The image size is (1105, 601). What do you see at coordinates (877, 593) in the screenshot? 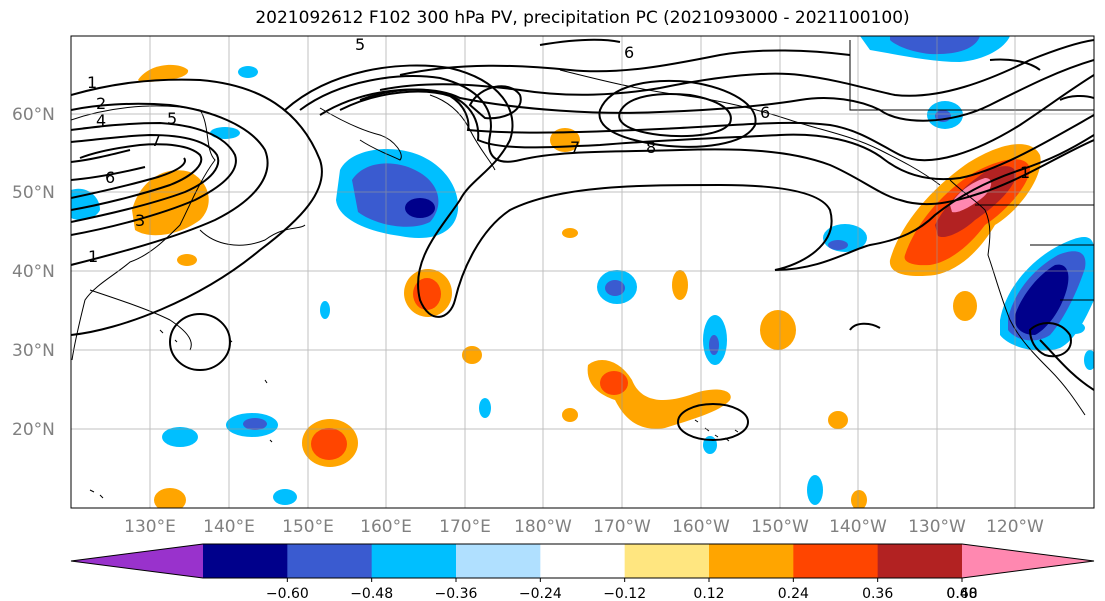
I see `colorbar-tick-label: 0.36` at bounding box center [877, 593].